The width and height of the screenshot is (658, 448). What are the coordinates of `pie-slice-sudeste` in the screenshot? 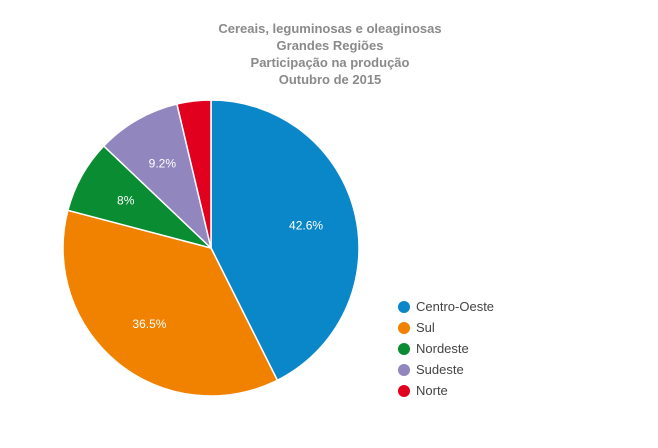 It's located at (157, 177).